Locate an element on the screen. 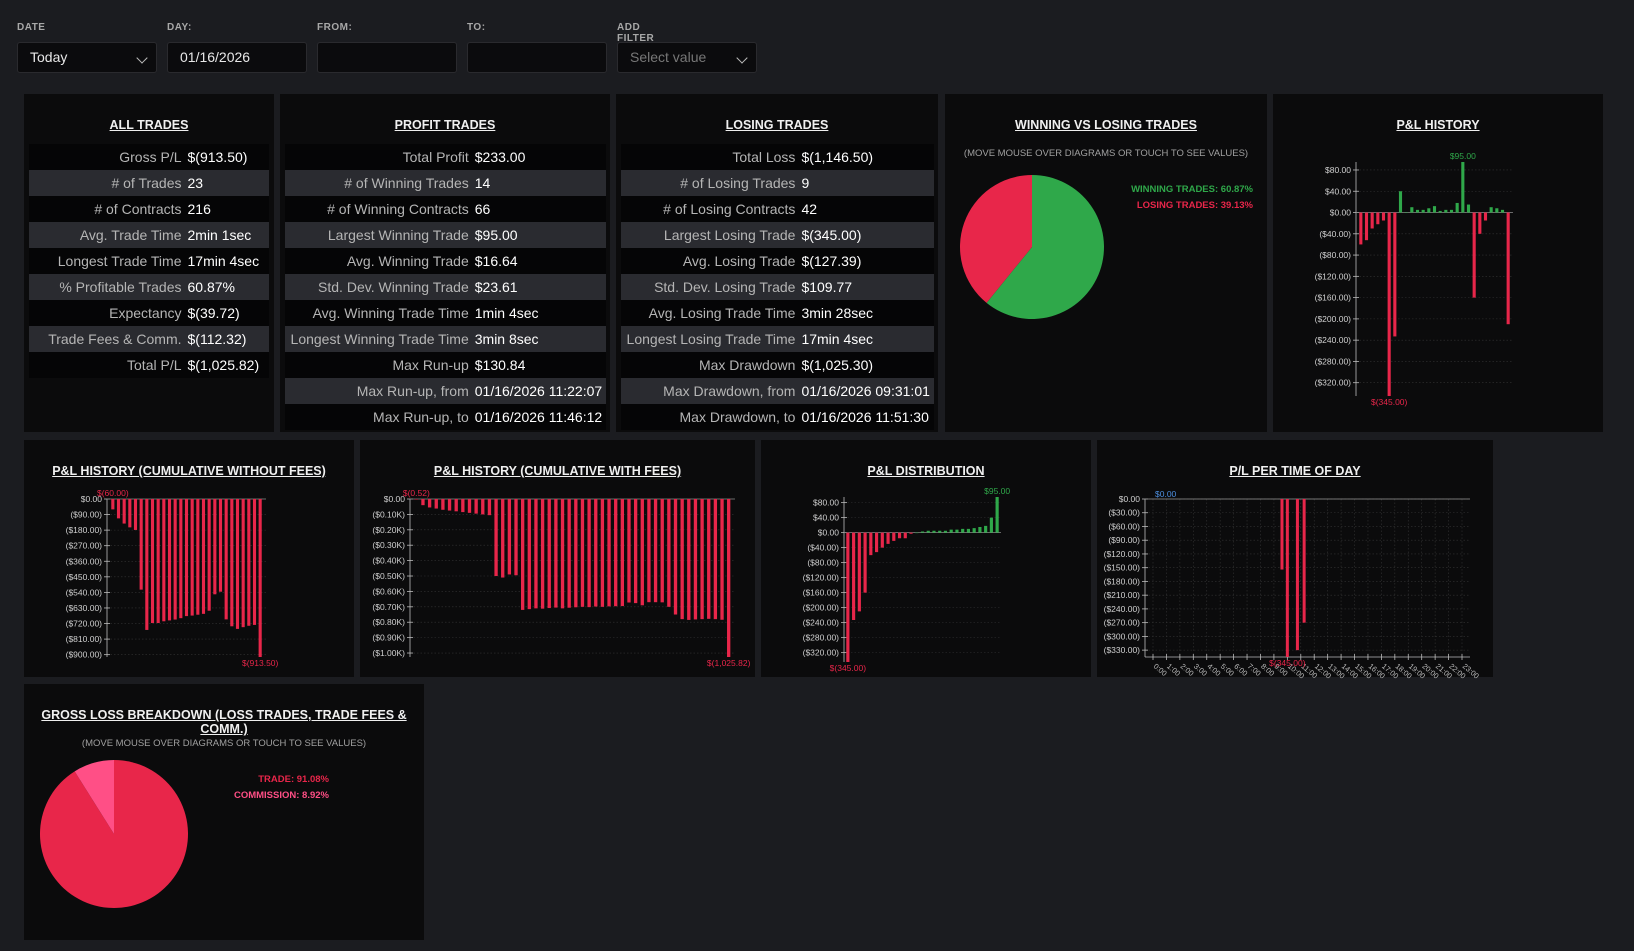 The image size is (1634, 951). day-input: 01/16/2026 is located at coordinates (237, 57).